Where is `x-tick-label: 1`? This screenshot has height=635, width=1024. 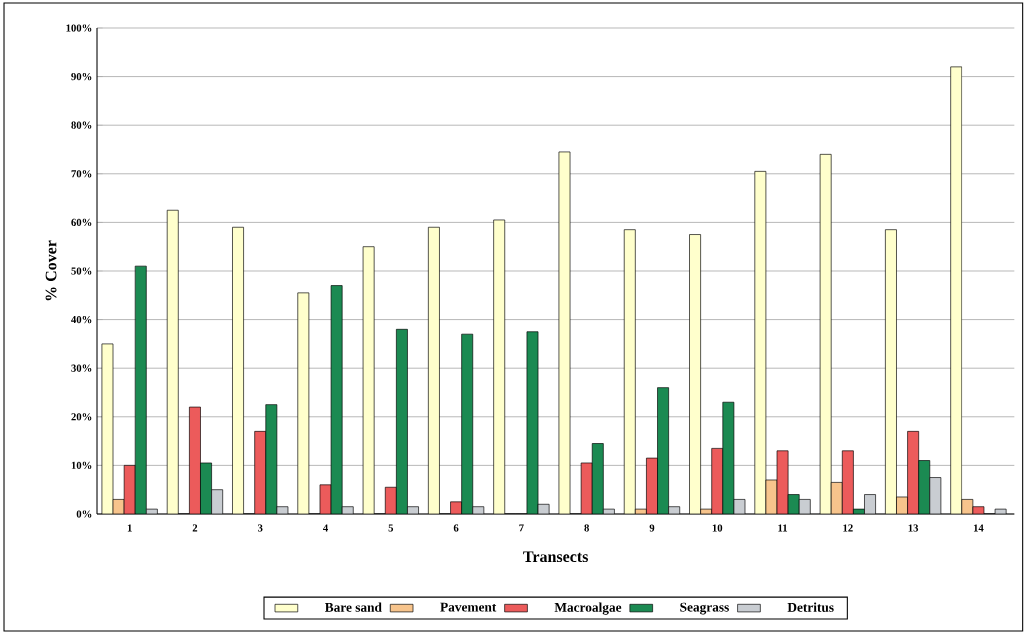
x-tick-label: 1 is located at coordinates (129, 528).